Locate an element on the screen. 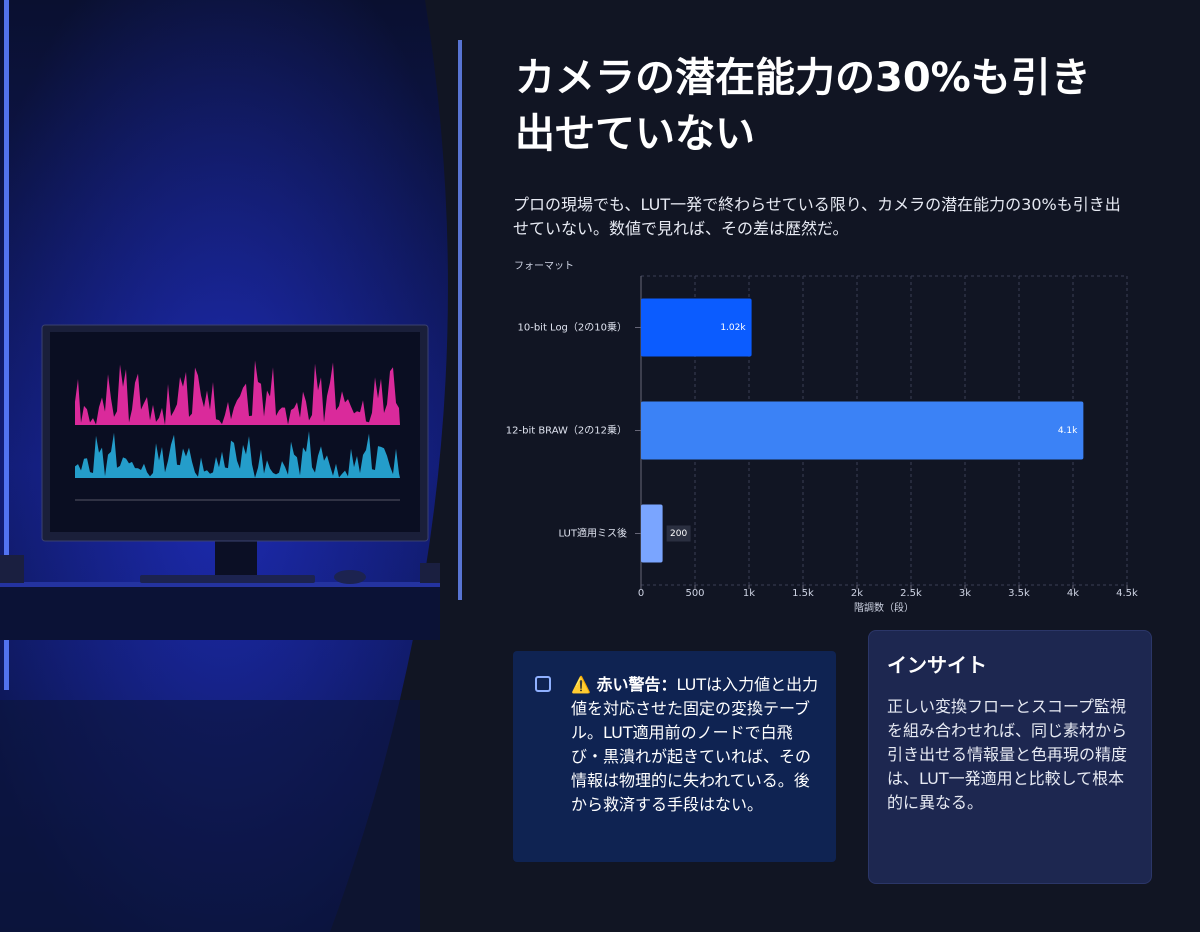 The height and width of the screenshot is (932, 1200). desk-edge is located at coordinates (220, 584).